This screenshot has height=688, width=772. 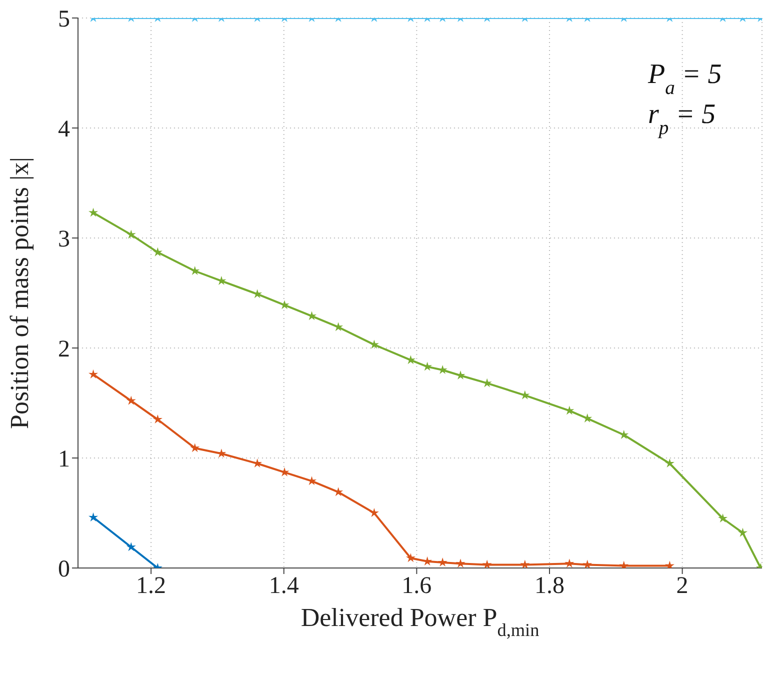 I want to click on y-tick-label: 2, so click(x=64, y=349).